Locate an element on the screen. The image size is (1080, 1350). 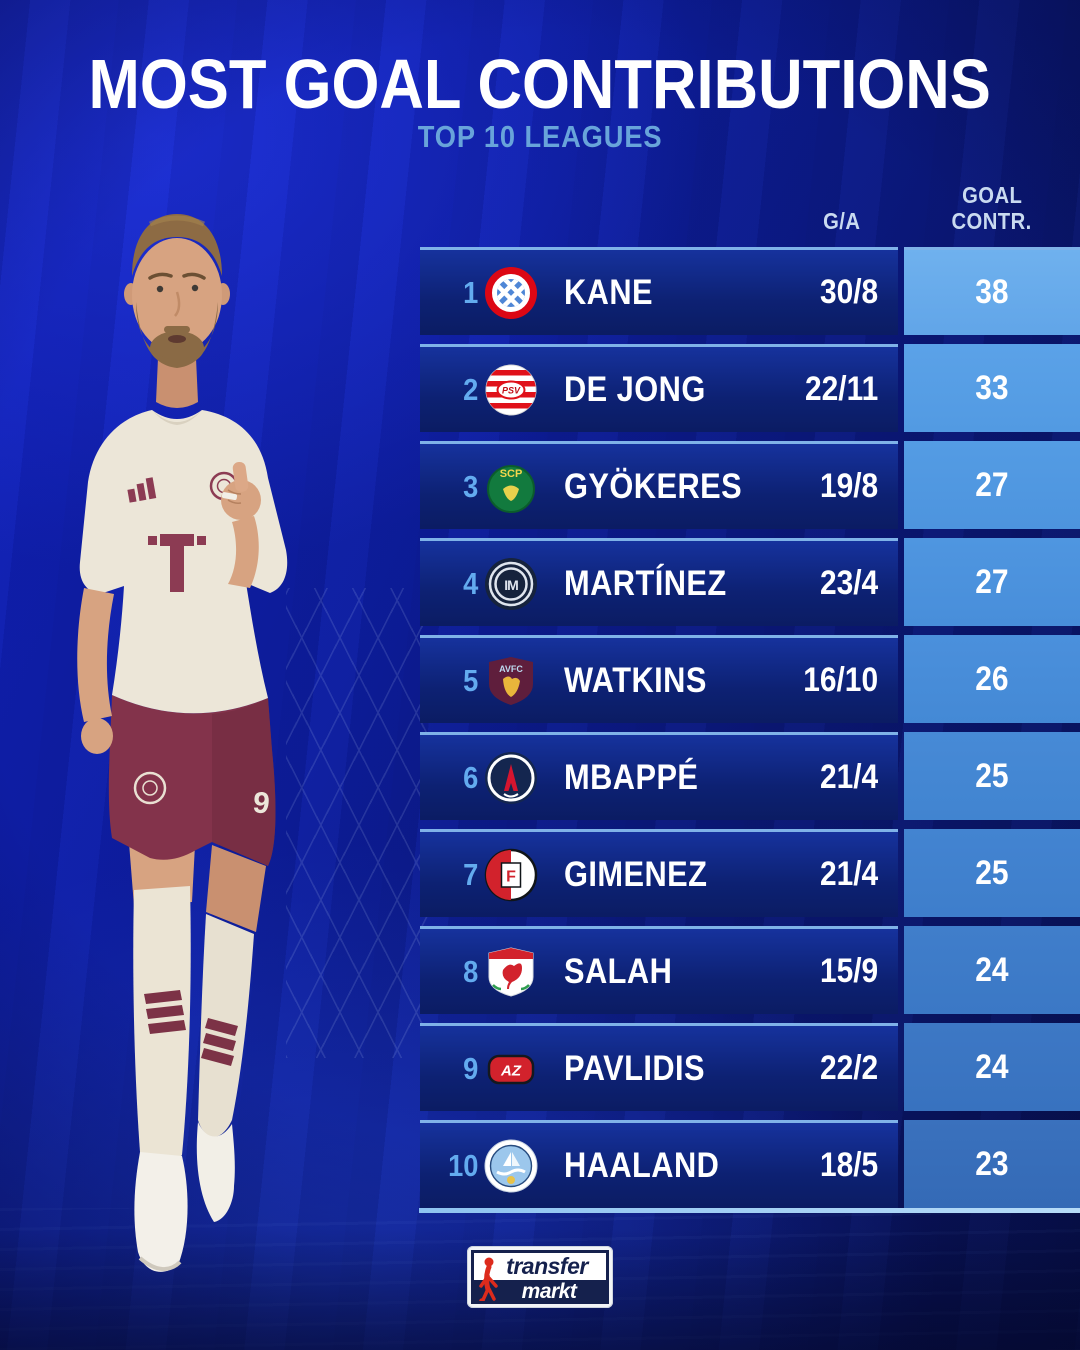
goal-contr-cell: 38 is located at coordinates (992, 291).